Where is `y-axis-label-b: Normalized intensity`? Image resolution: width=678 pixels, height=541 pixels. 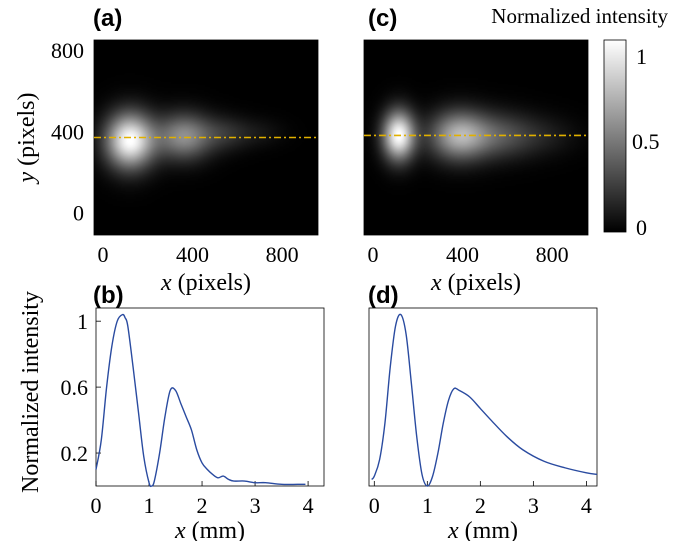
y-axis-label-b: Normalized intensity is located at coordinates (31, 392).